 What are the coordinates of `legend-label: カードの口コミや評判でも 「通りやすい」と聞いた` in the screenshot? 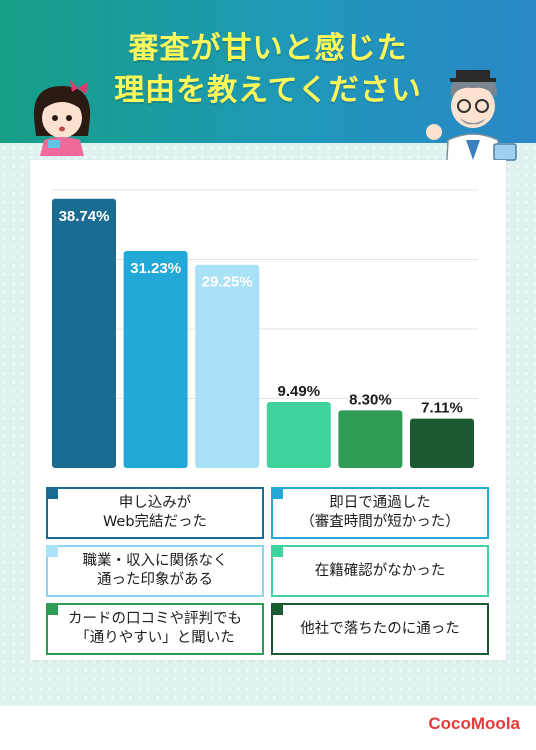 It's located at (155, 628).